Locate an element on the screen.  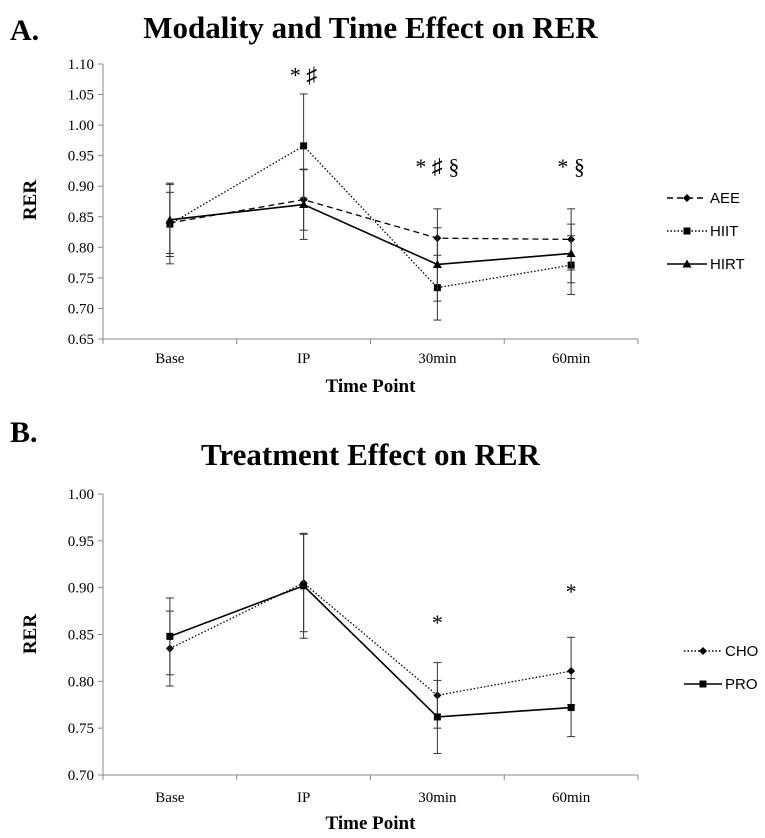
panel-letter: B. is located at coordinates (24, 432).